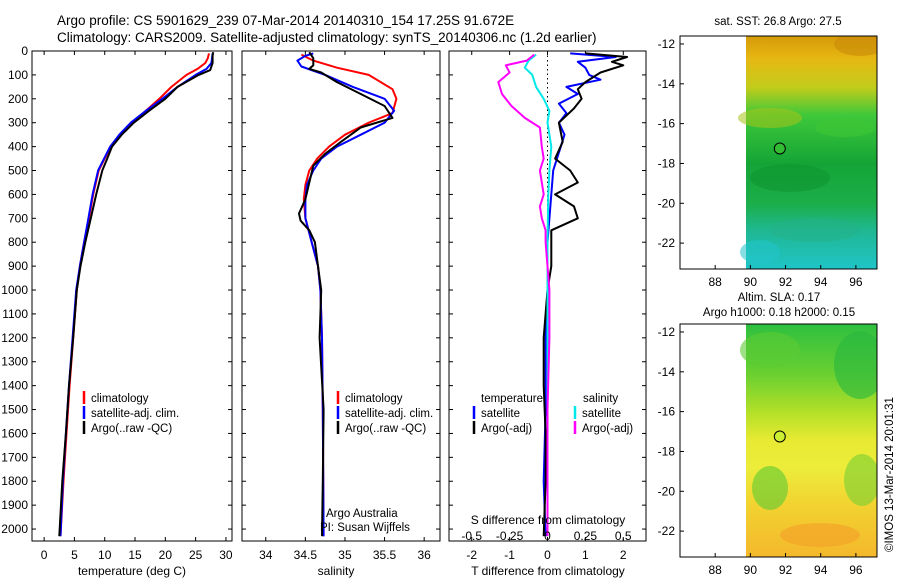 This screenshot has height=580, width=900. What do you see at coordinates (135, 414) in the screenshot?
I see `temperature-legend-satellite: satellite-adj. clim.` at bounding box center [135, 414].